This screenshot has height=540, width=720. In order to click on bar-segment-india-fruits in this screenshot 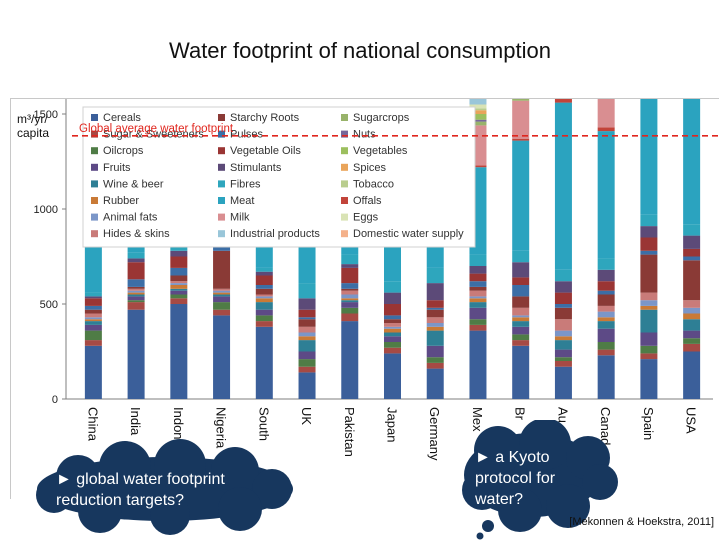, I will do `click(136, 298)`.